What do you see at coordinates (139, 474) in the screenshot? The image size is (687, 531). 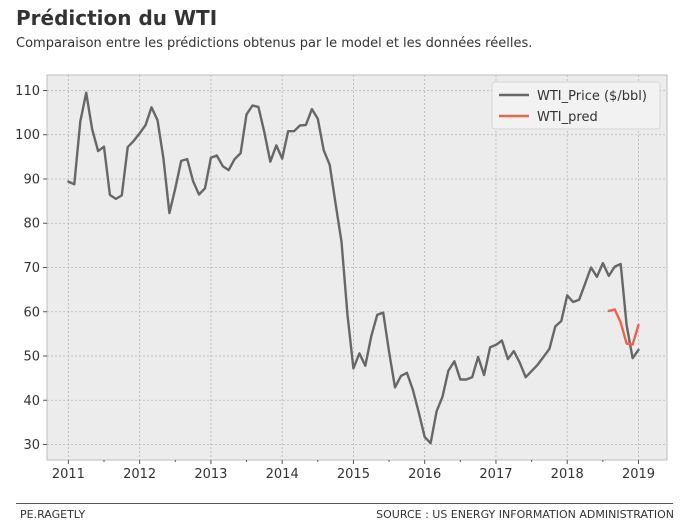 I see `x-tick-label: 2012` at bounding box center [139, 474].